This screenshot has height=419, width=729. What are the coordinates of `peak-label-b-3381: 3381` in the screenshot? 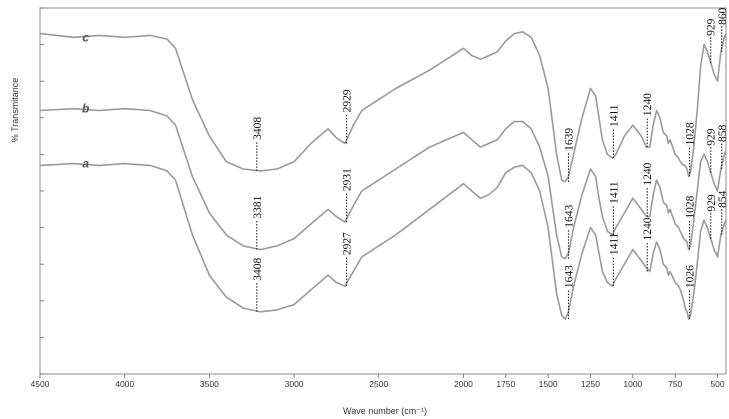 It's located at (258, 206).